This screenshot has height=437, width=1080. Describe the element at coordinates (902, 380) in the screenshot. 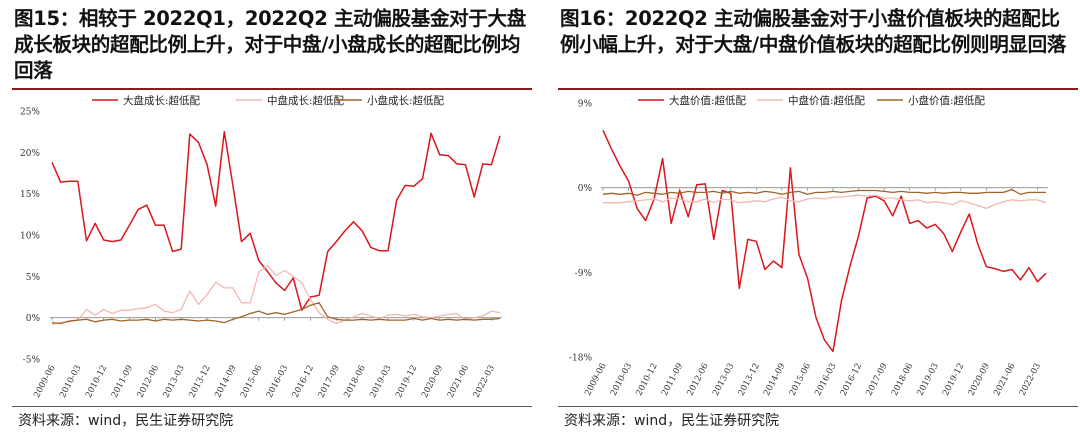

I see `x-tick-label: 2018-06` at that location.